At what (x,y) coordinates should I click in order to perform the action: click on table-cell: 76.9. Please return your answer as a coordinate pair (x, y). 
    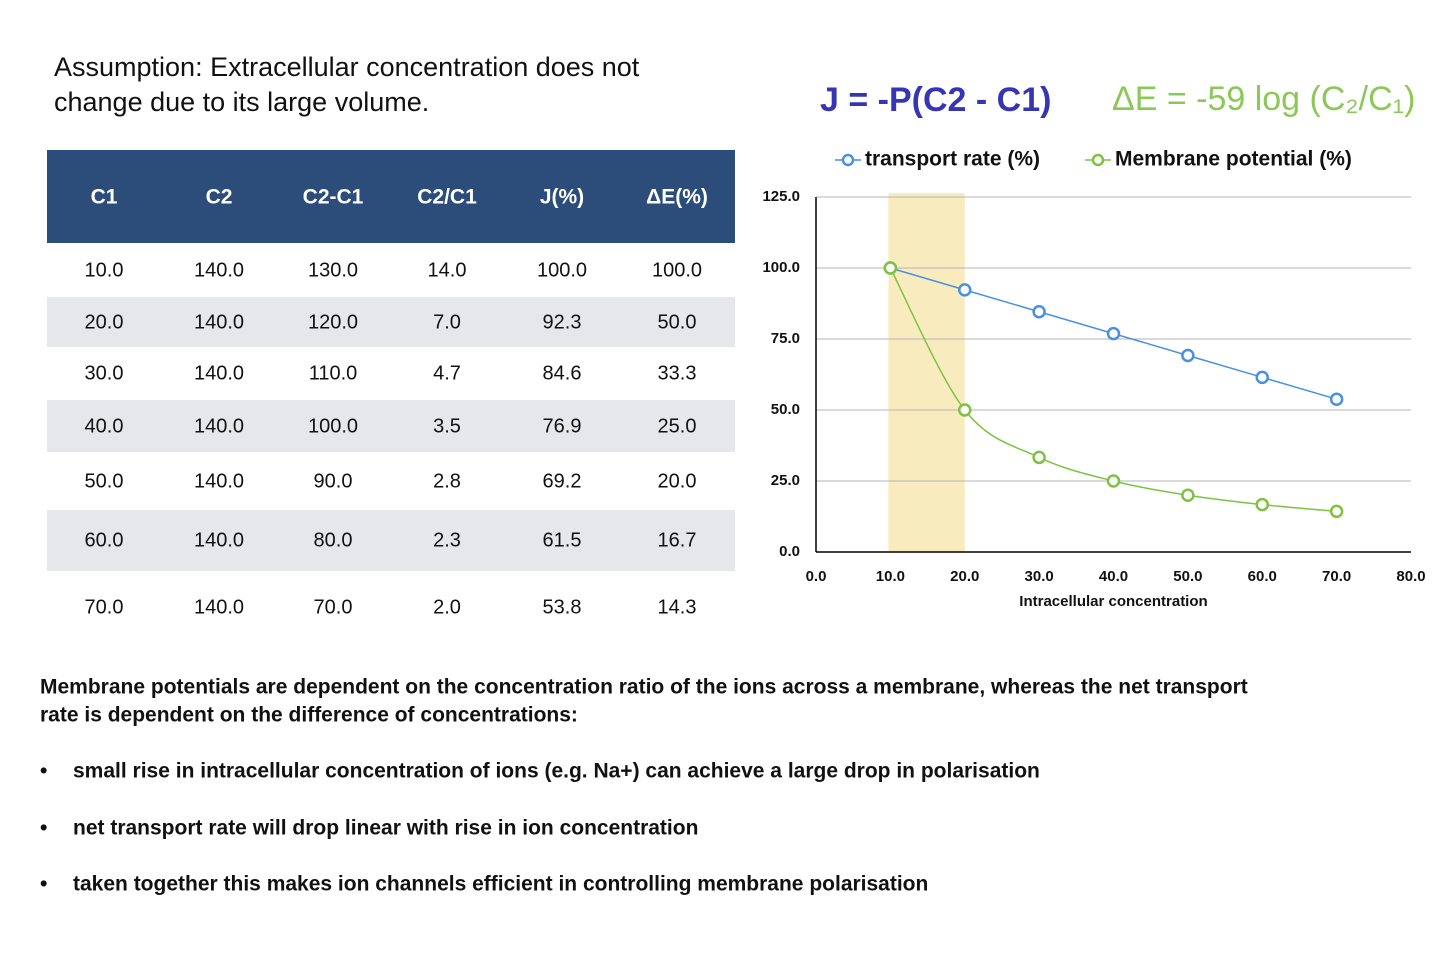
    Looking at the image, I should click on (562, 426).